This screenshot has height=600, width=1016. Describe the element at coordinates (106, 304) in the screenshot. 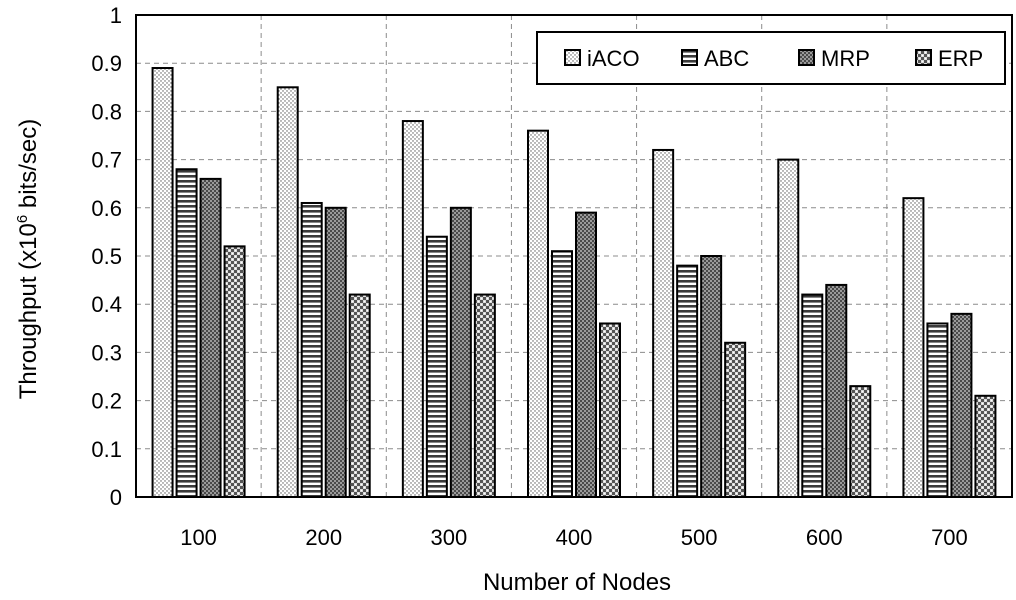

I see `y-tick-label: 0.4` at that location.